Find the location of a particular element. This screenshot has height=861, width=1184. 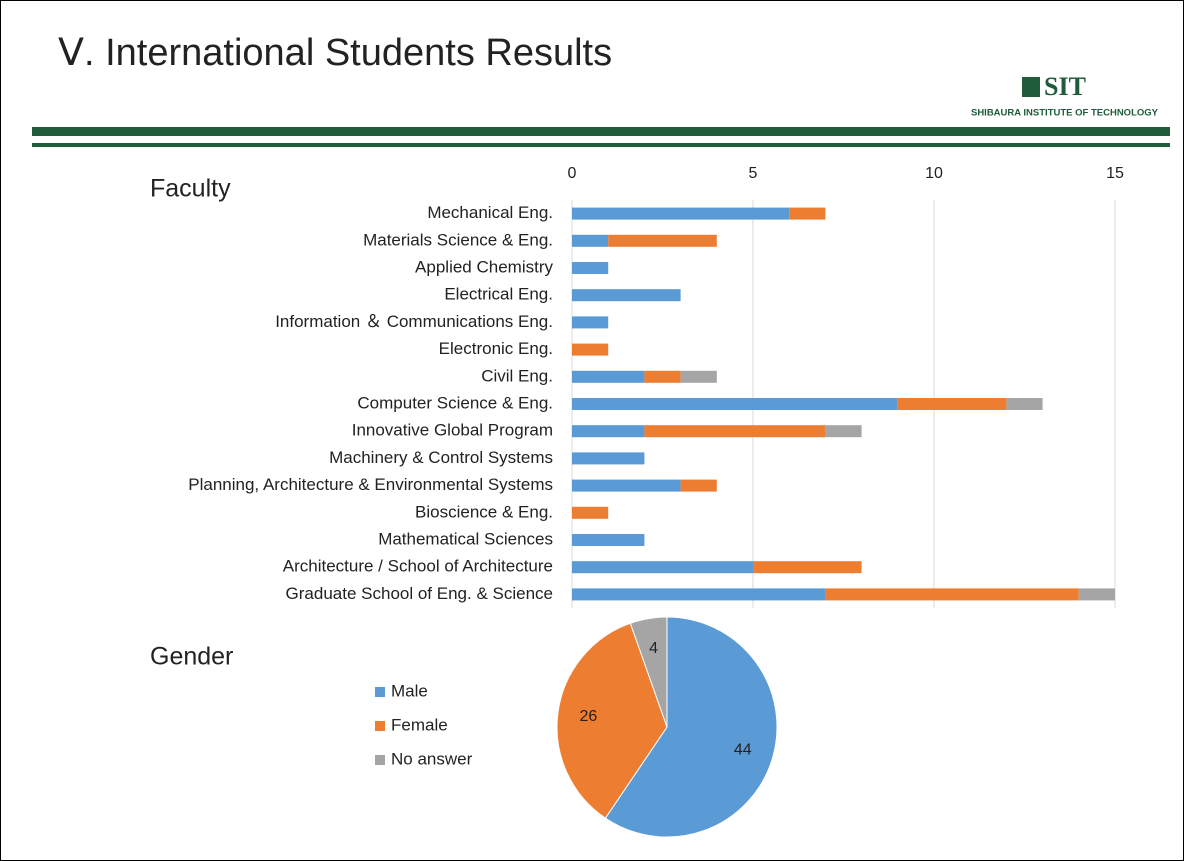

x-tick-label: 15 is located at coordinates (1115, 173).